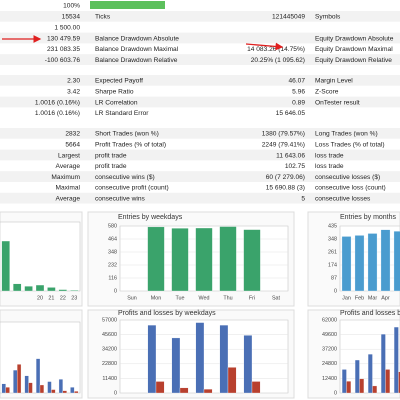 Image resolution: width=400 pixels, height=400 pixels. I want to click on stat-label: Margin Level, so click(334, 81).